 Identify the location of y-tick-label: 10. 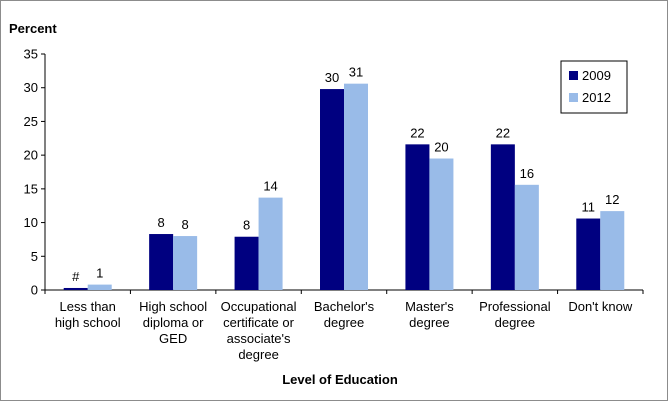
(31, 222).